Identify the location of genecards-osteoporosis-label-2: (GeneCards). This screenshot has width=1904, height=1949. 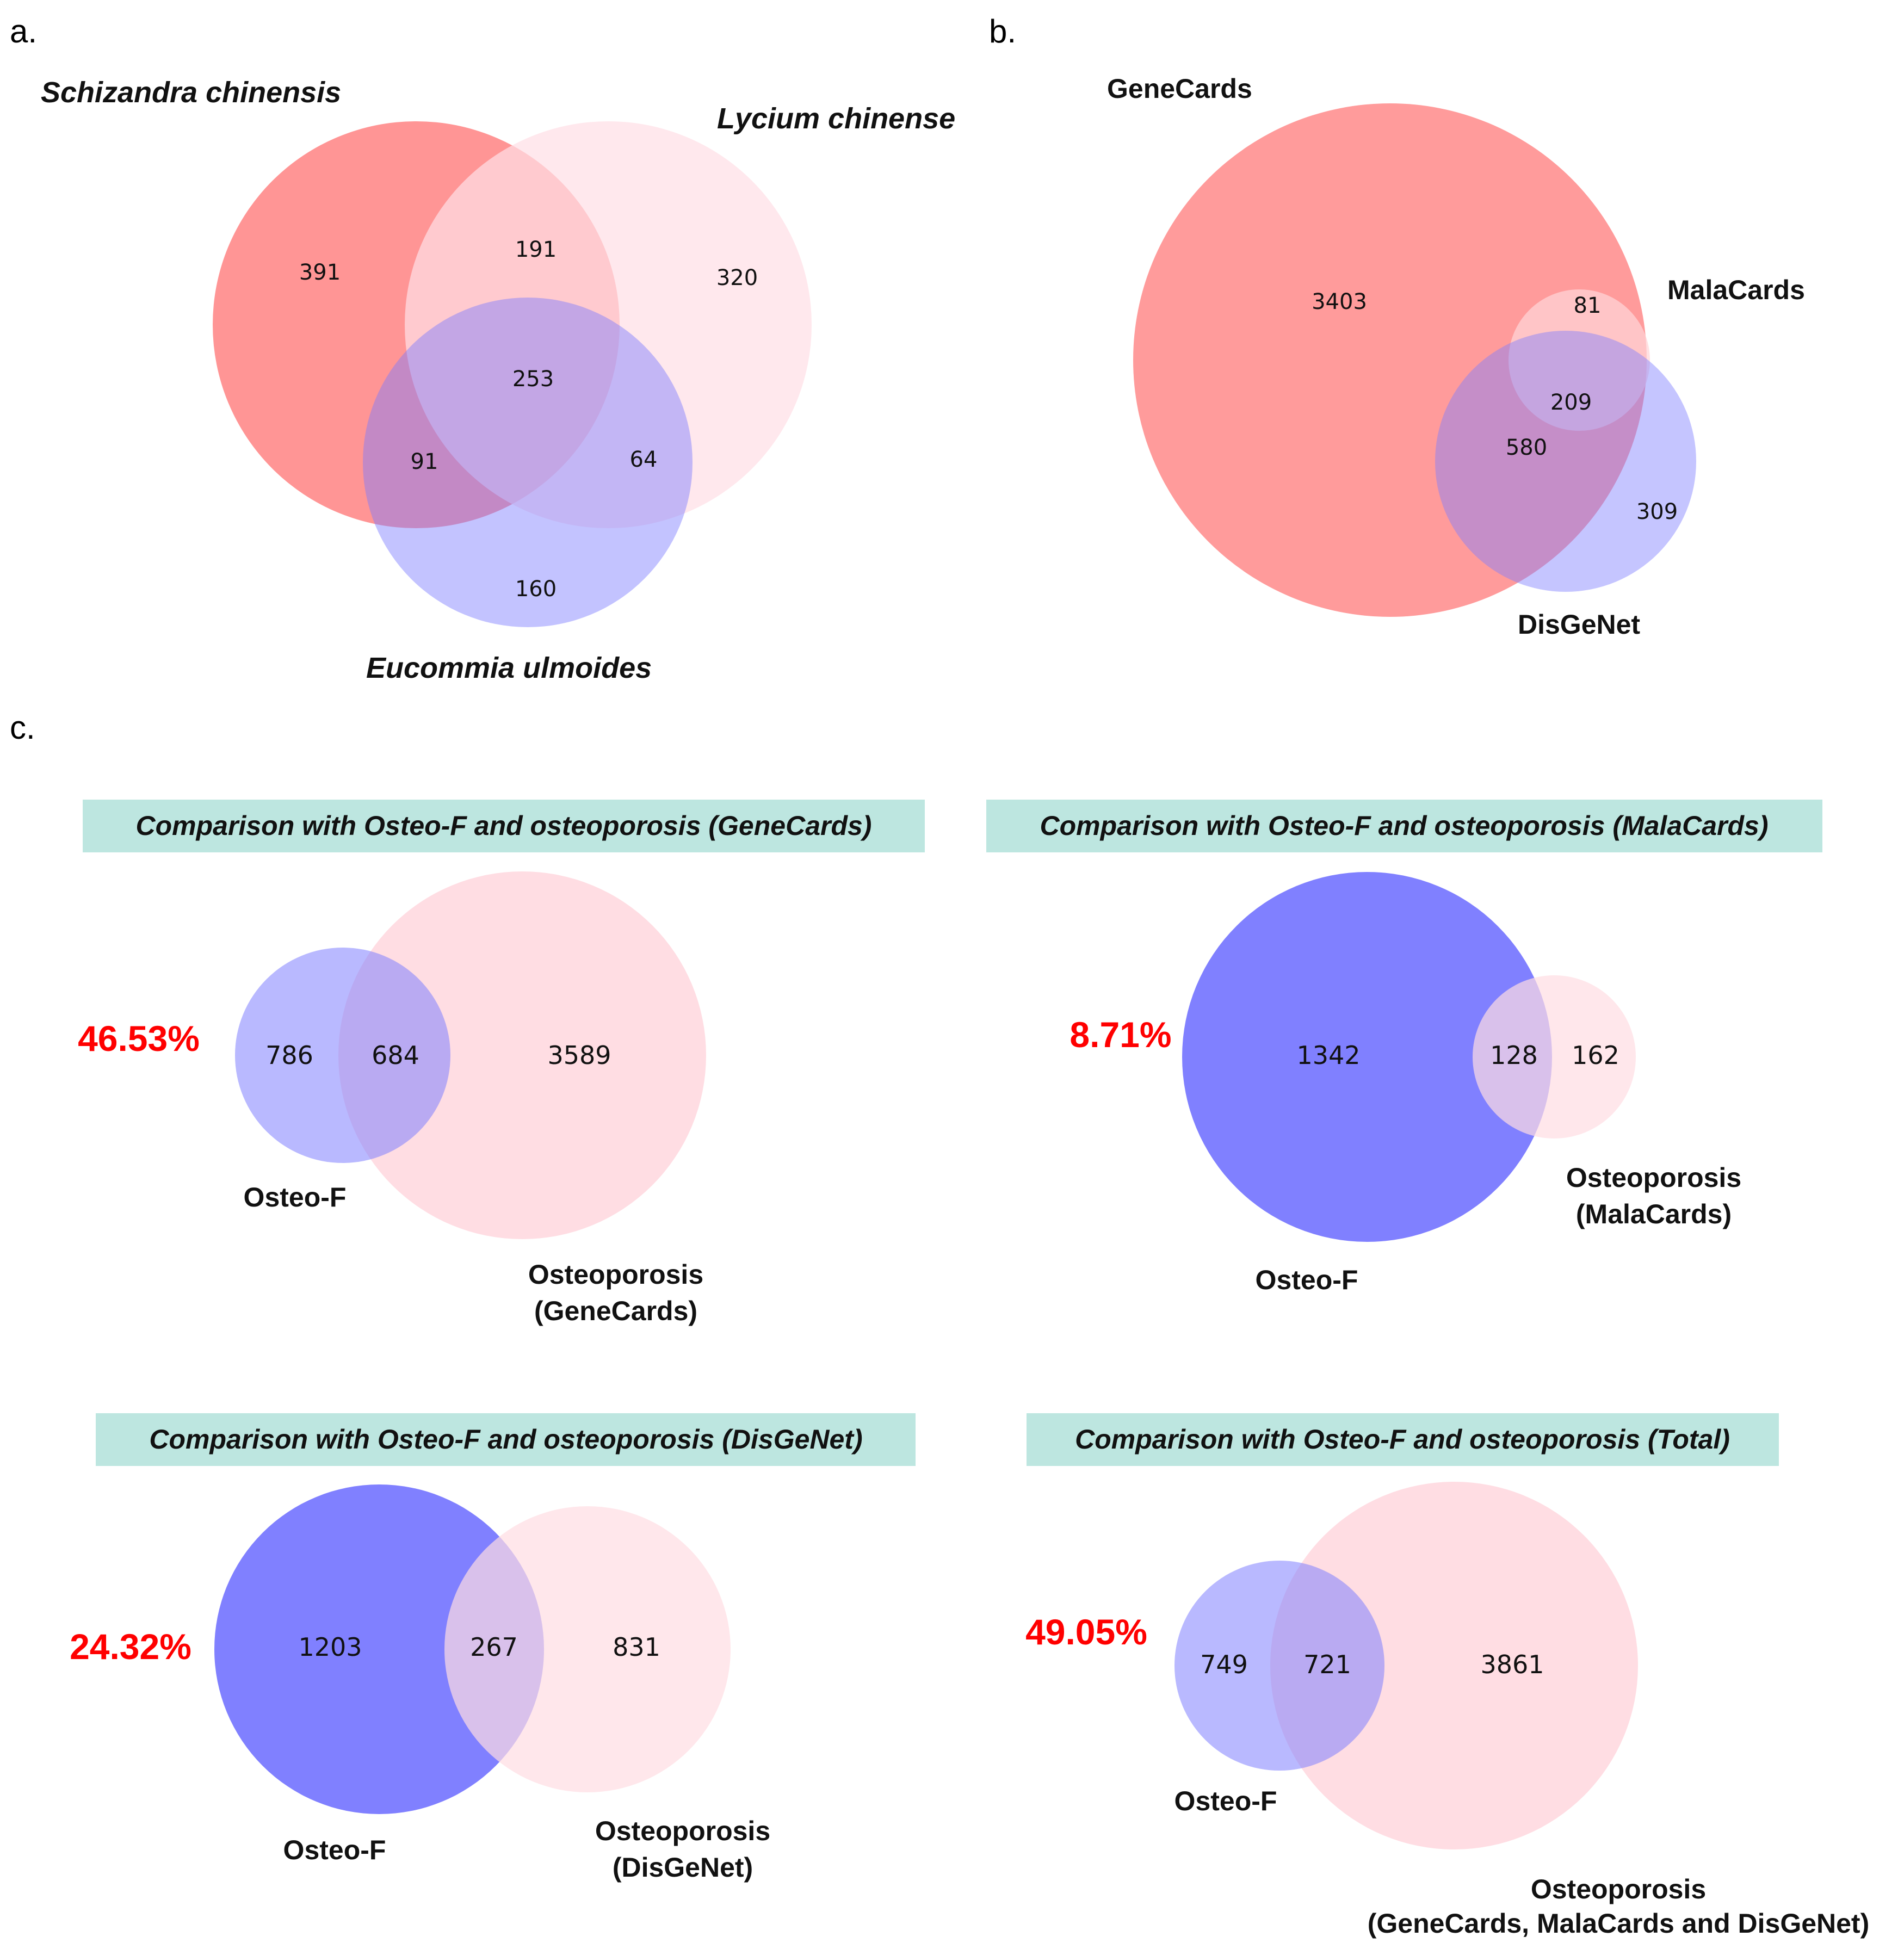
(615, 1311).